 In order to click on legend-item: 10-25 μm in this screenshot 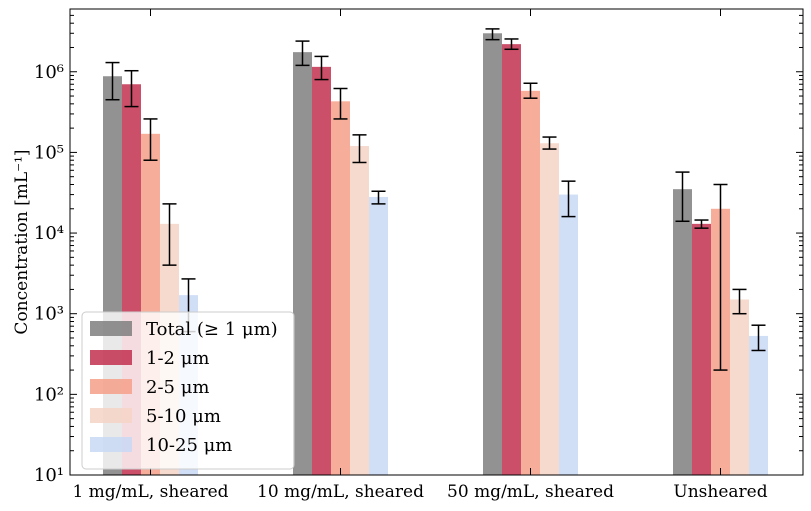, I will do `click(161, 445)`.